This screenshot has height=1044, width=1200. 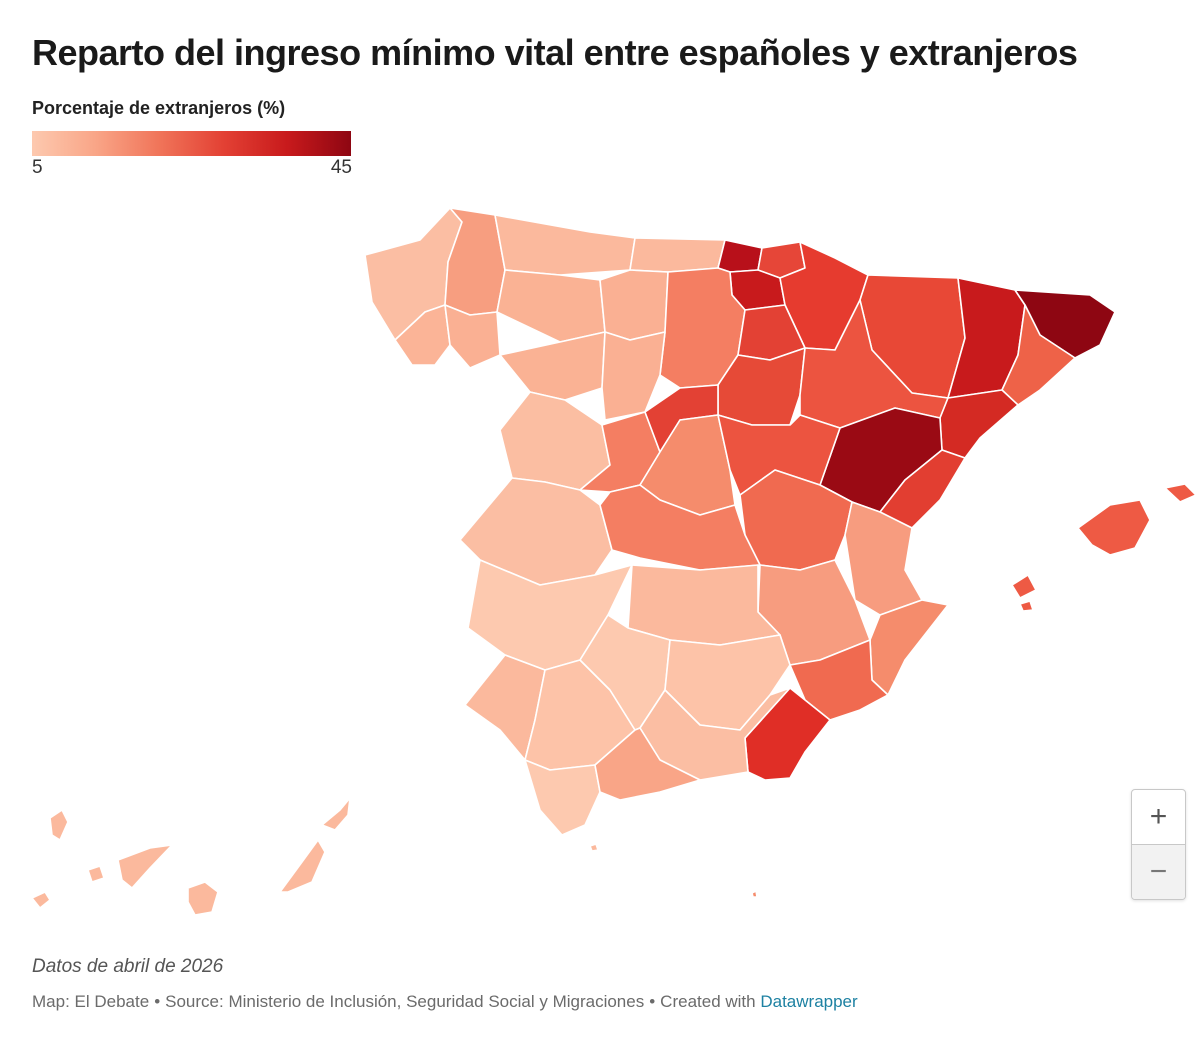 What do you see at coordinates (472, 336) in the screenshot?
I see `province-ourense` at bounding box center [472, 336].